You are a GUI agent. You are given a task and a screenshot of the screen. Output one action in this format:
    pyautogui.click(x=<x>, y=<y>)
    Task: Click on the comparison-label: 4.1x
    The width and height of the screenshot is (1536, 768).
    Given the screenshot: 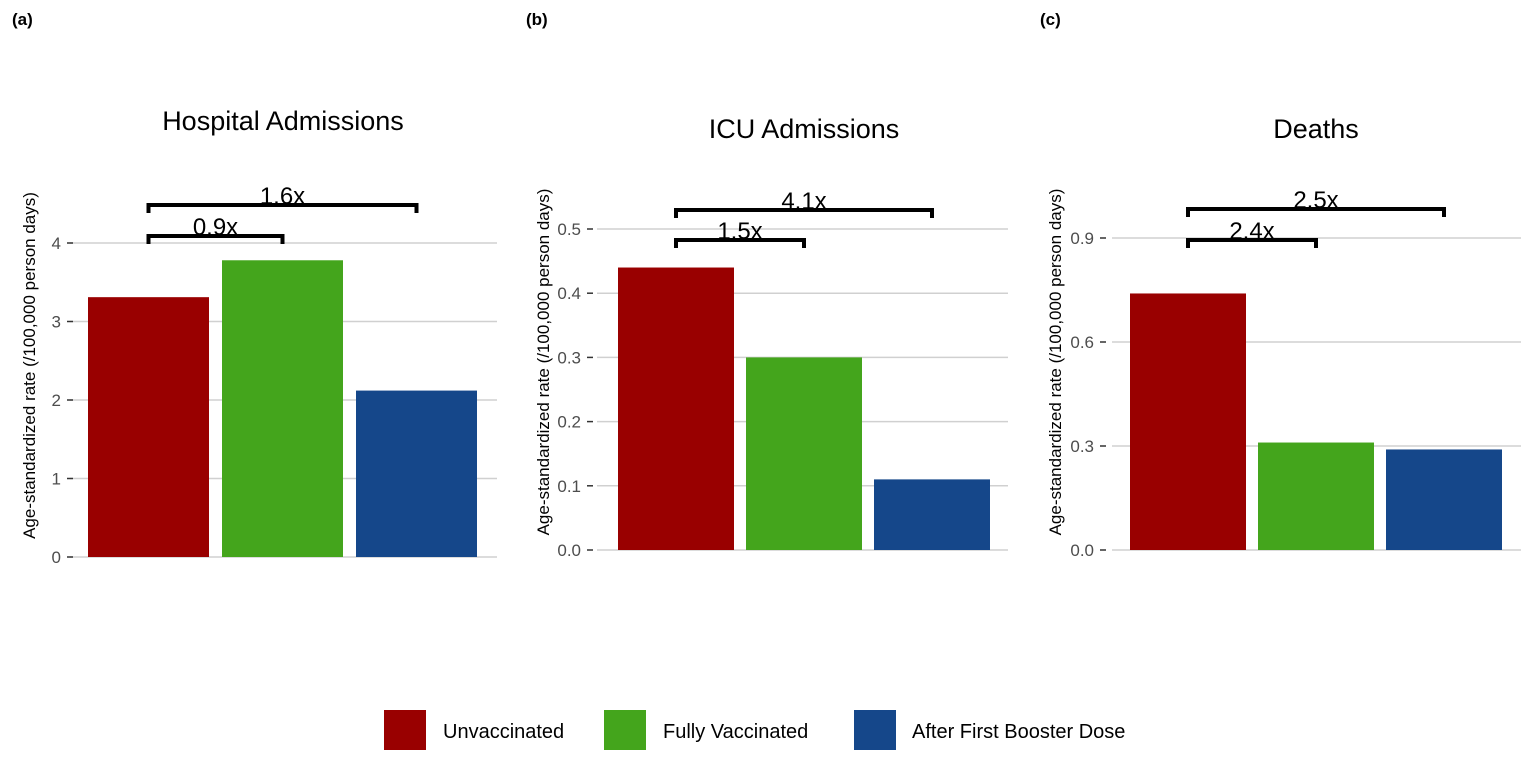 What is the action you would take?
    pyautogui.click(x=803, y=201)
    